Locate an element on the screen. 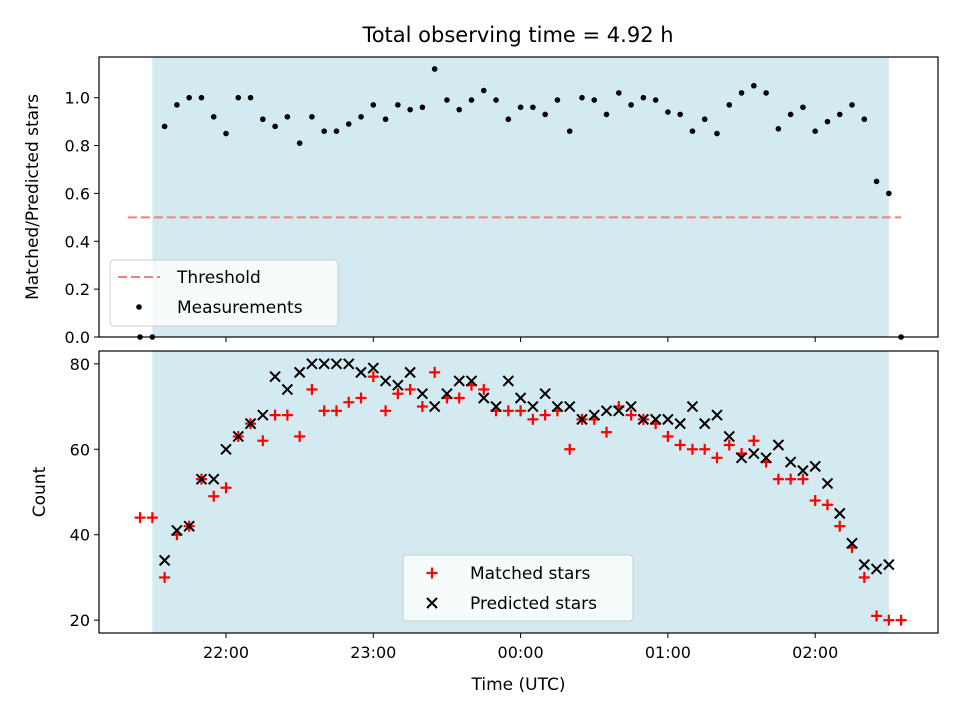  ratio-x-ticks is located at coordinates (520, 339).